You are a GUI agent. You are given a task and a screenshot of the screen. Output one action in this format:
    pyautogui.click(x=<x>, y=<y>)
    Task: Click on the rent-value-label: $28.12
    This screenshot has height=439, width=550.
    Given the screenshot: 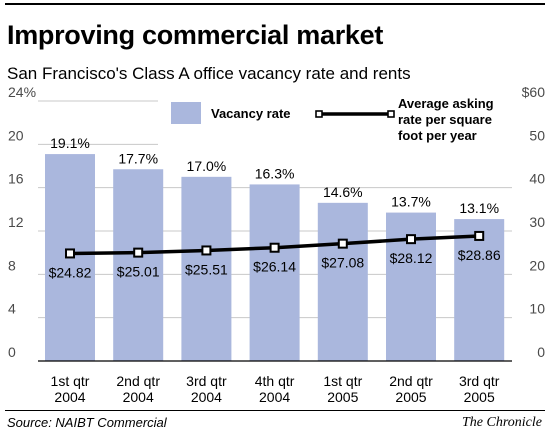 What is the action you would take?
    pyautogui.click(x=411, y=258)
    